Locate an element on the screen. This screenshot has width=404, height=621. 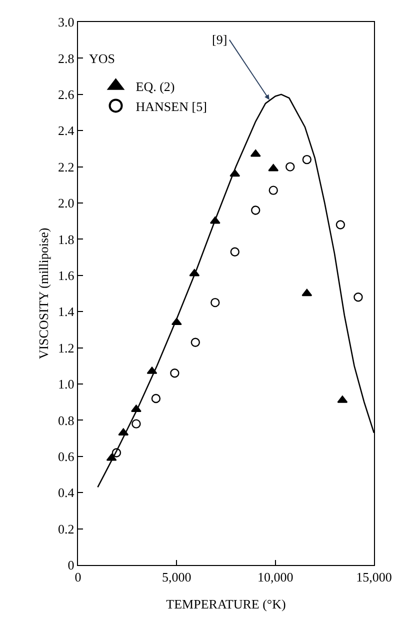
y-axis-title: VISCOSITY (millipoise) is located at coordinates (43, 294).